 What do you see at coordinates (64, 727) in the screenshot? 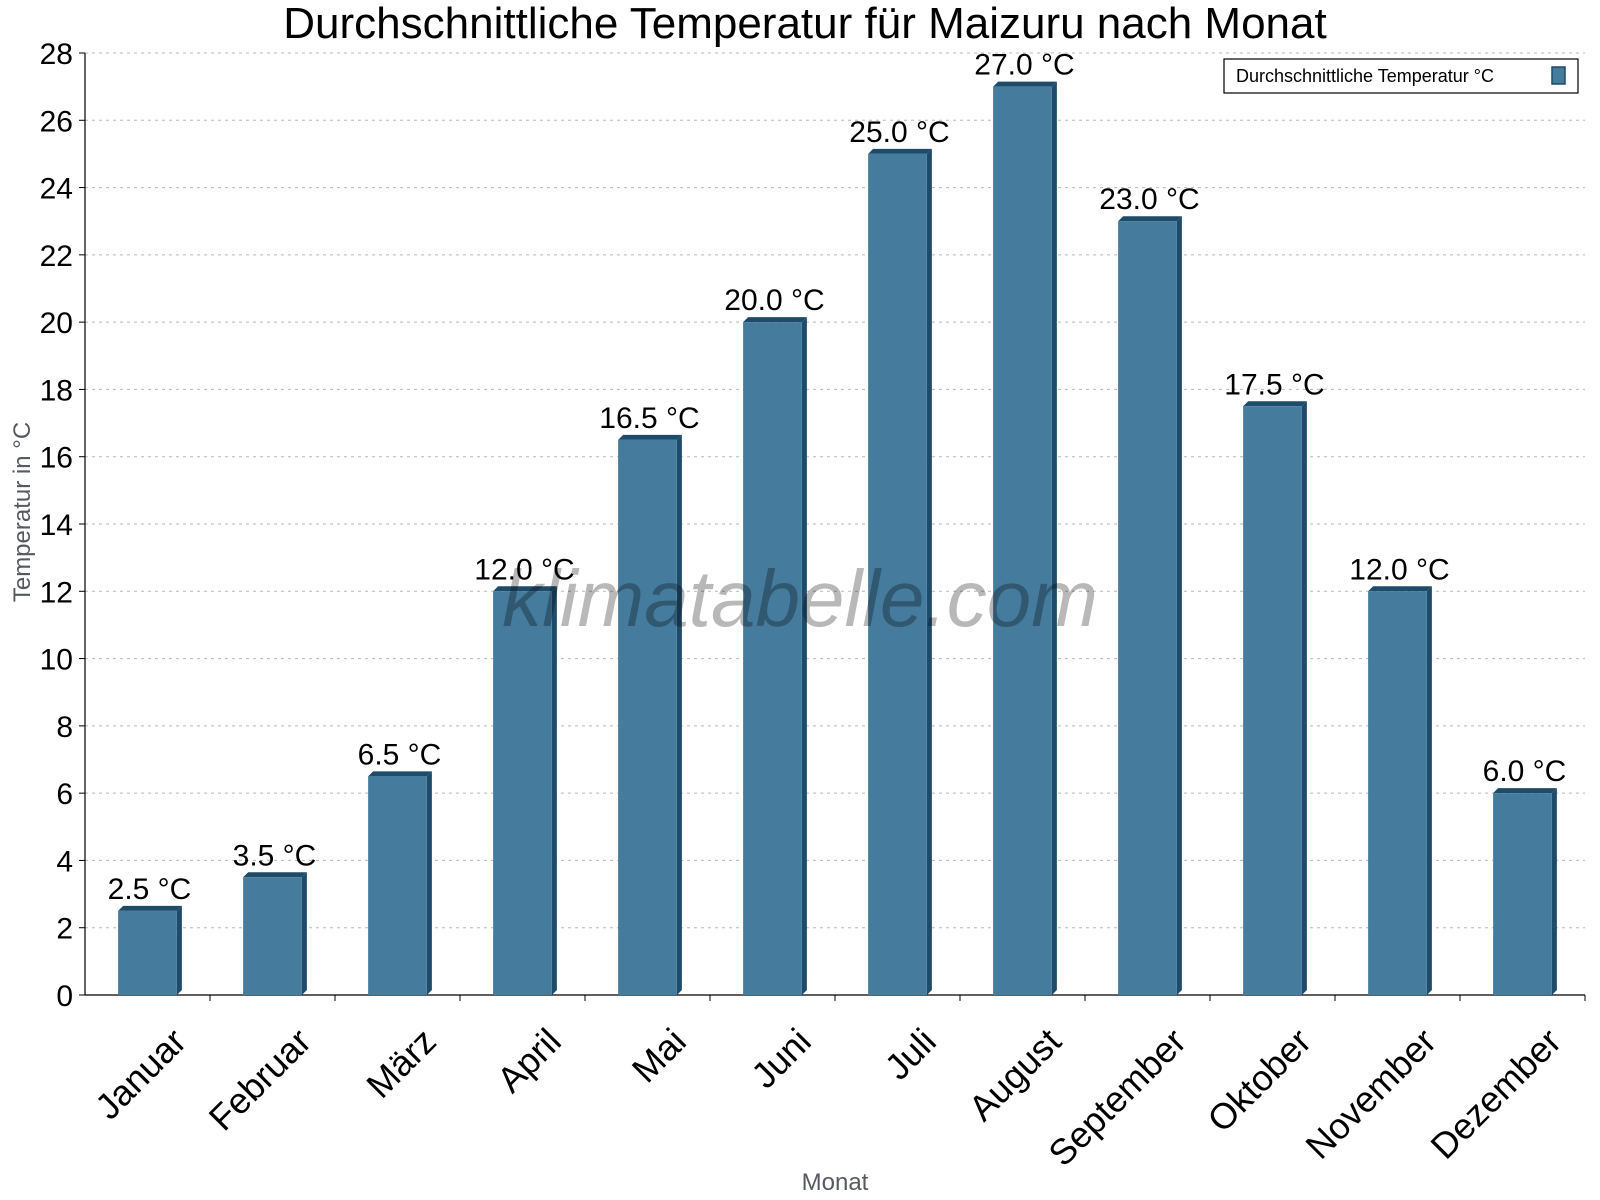
I see `y-tick-label: 8` at bounding box center [64, 727].